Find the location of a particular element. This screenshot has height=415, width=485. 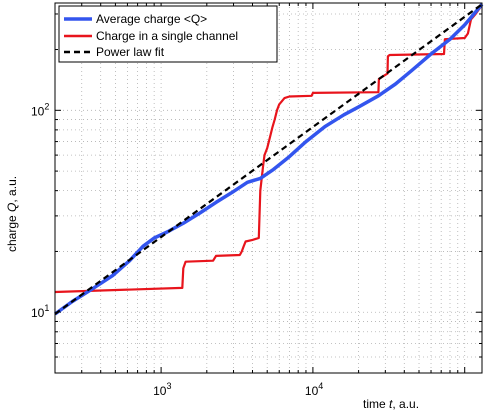

legend-label-power-law: Power law fit is located at coordinates (130, 52).